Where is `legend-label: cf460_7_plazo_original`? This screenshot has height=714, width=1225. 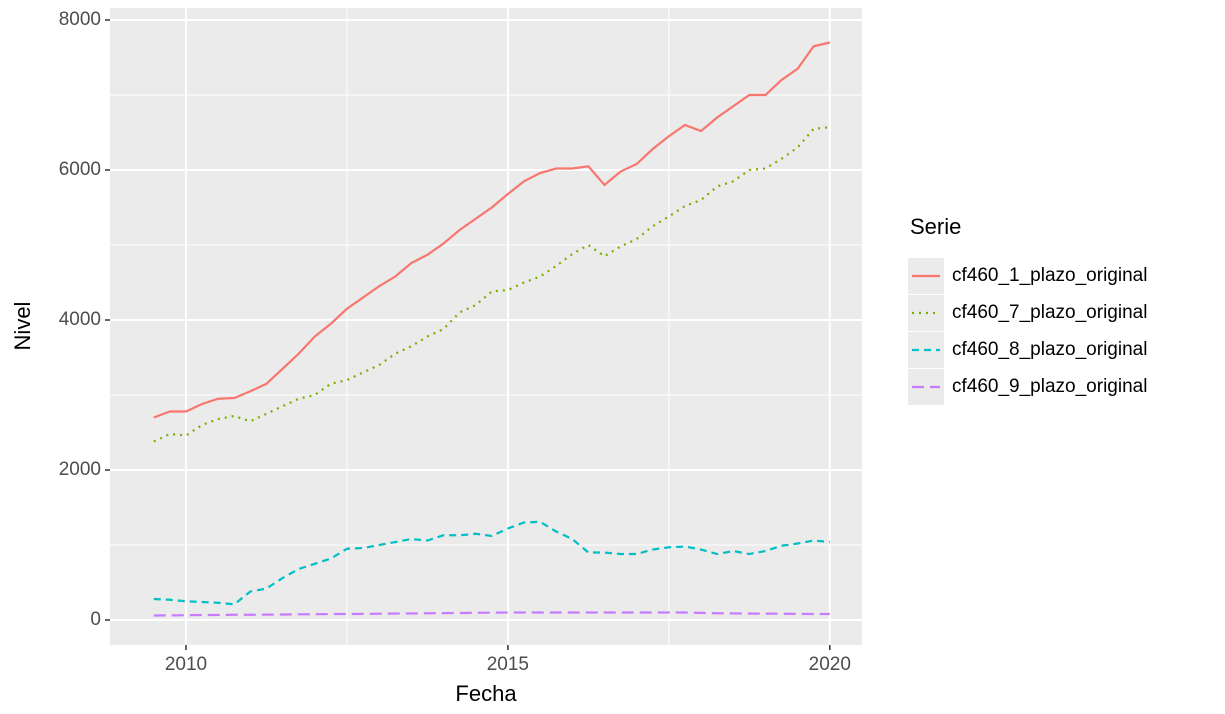
legend-label: cf460_7_plazo_original is located at coordinates (1049, 312).